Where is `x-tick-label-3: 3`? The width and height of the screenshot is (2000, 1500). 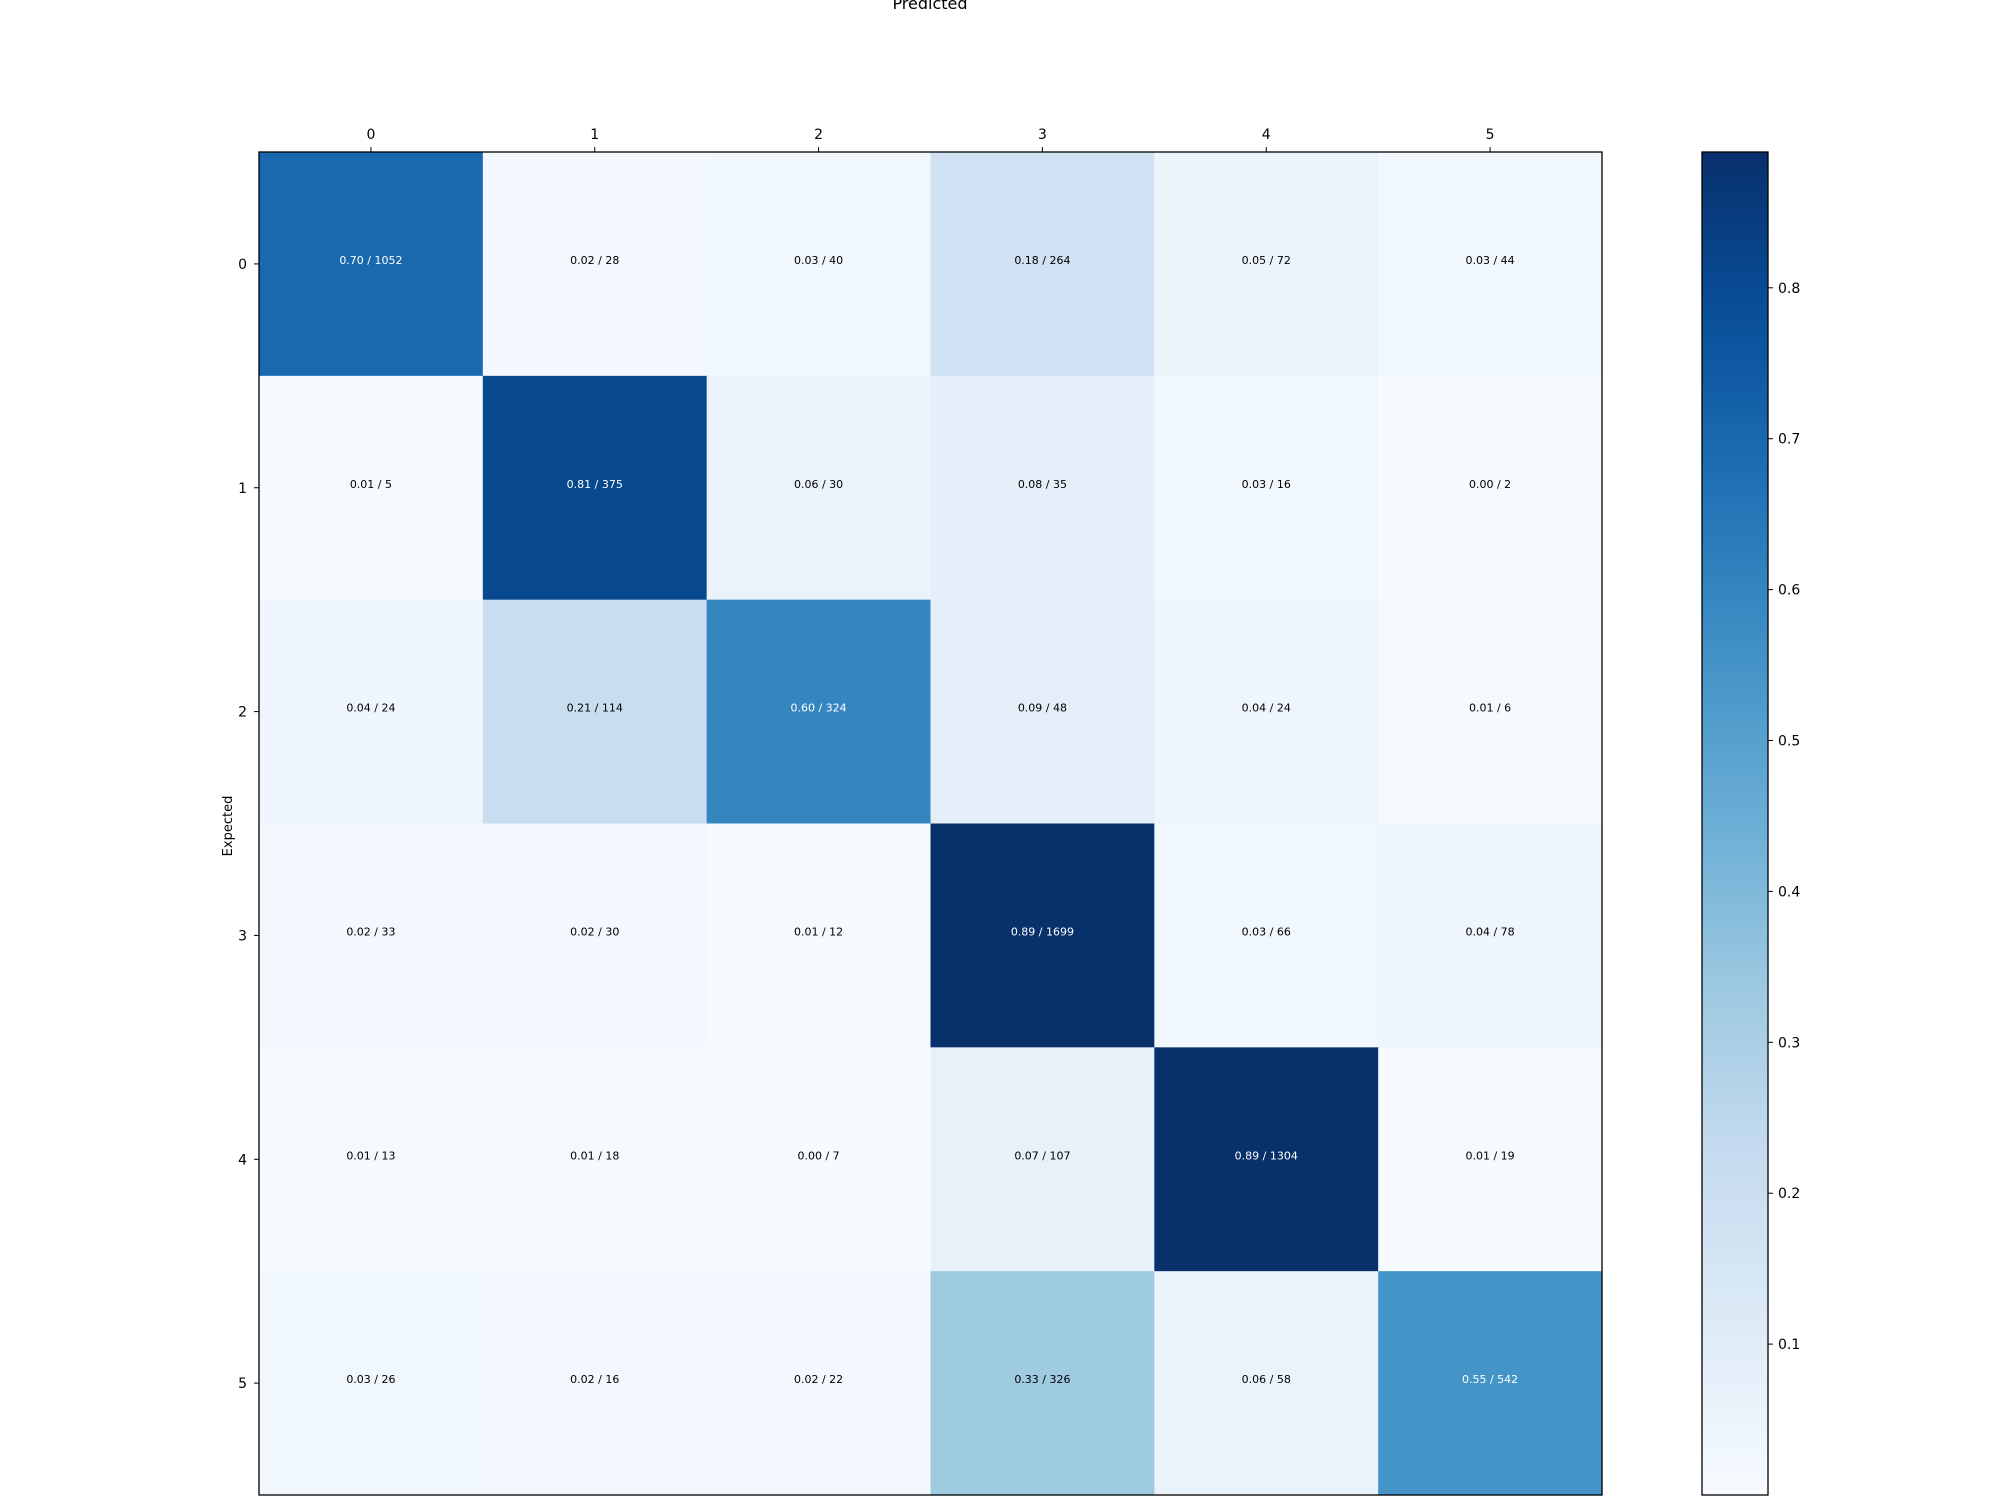
x-tick-label-3: 3 is located at coordinates (1042, 135).